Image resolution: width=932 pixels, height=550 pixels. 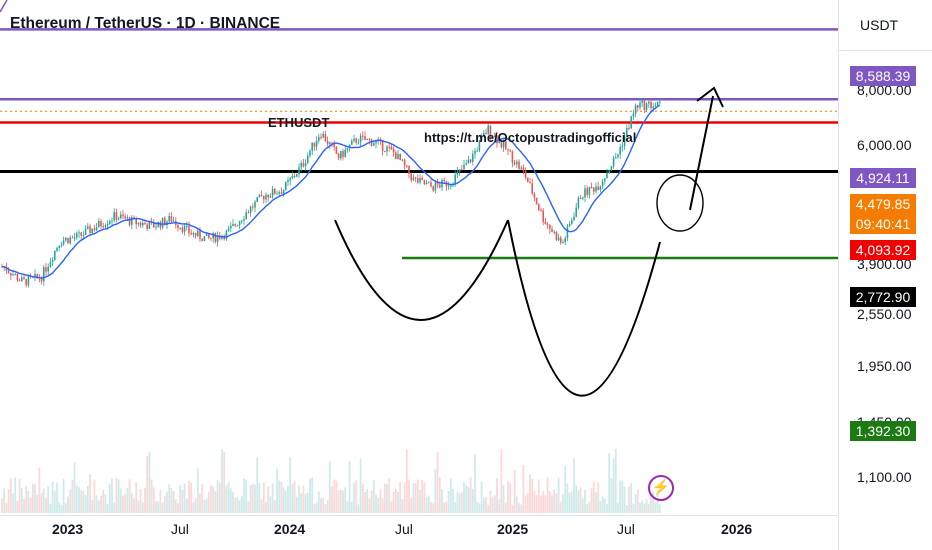 I want to click on lightning-icon: ⚡, so click(x=661, y=488).